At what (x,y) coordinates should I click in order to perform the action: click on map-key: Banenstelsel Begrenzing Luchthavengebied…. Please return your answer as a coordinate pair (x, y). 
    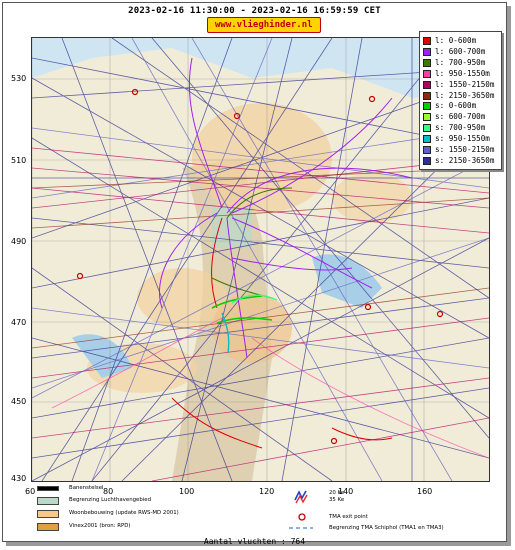
    Looking at the image, I should click on (259, 511).